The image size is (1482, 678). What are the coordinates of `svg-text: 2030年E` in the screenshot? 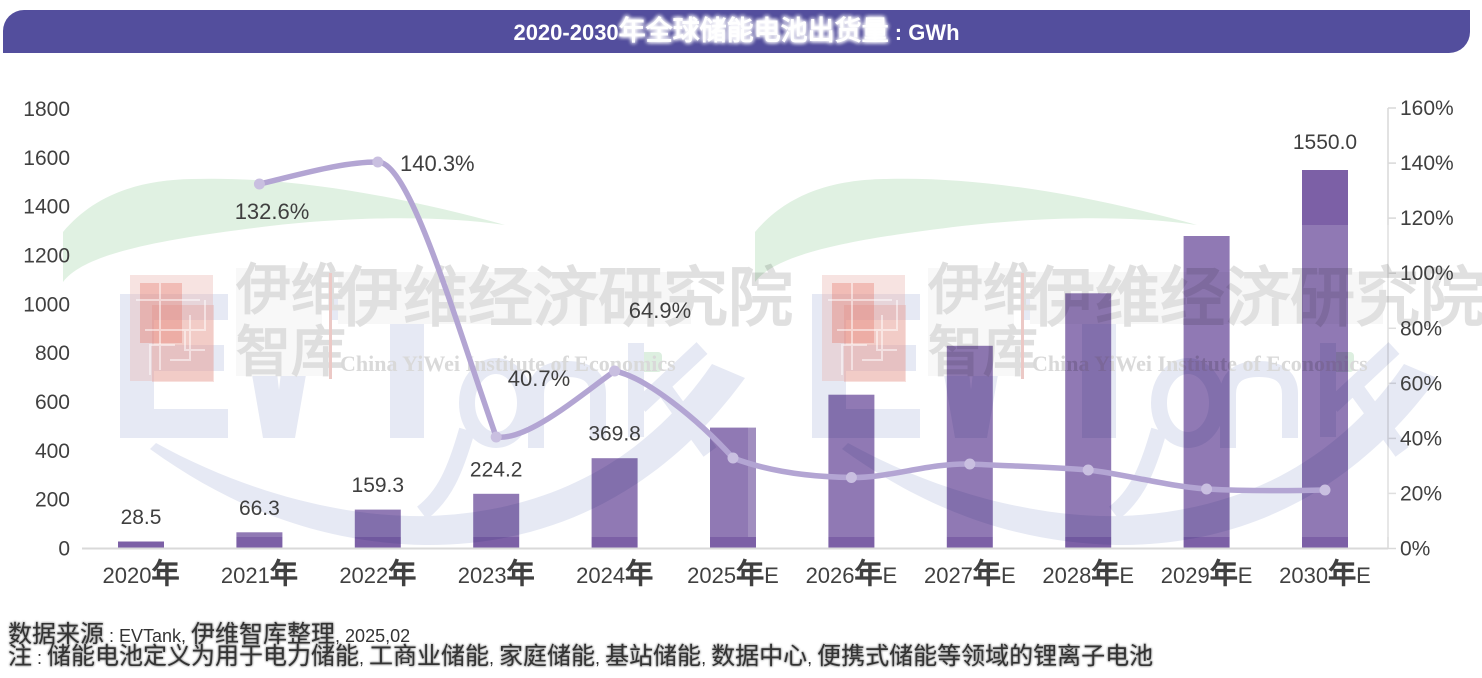 It's located at (1325, 573).